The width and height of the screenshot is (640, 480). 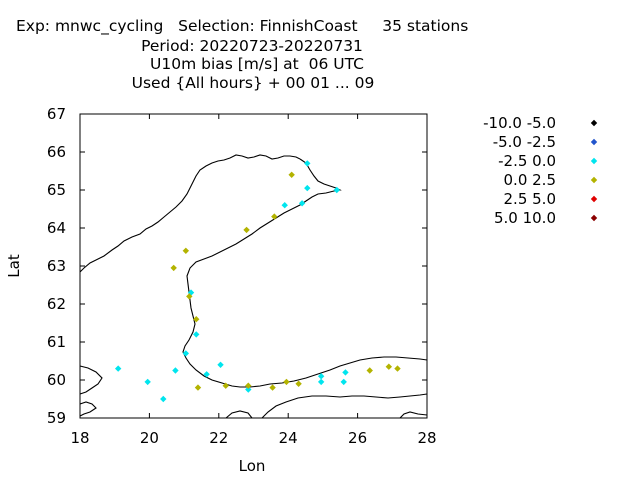 I want to click on x-axis-label: Lon, so click(x=252, y=466).